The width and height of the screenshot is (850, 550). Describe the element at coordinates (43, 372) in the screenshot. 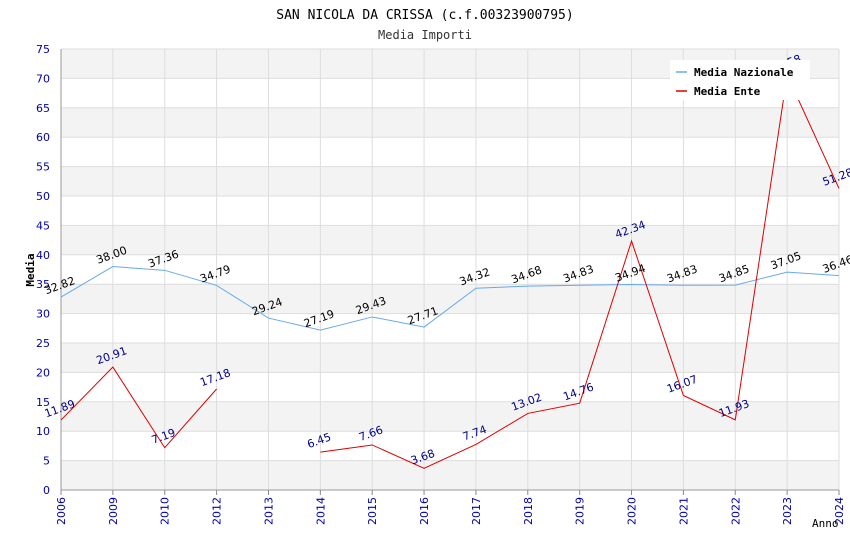

I see `y-tick-label: 20` at that location.